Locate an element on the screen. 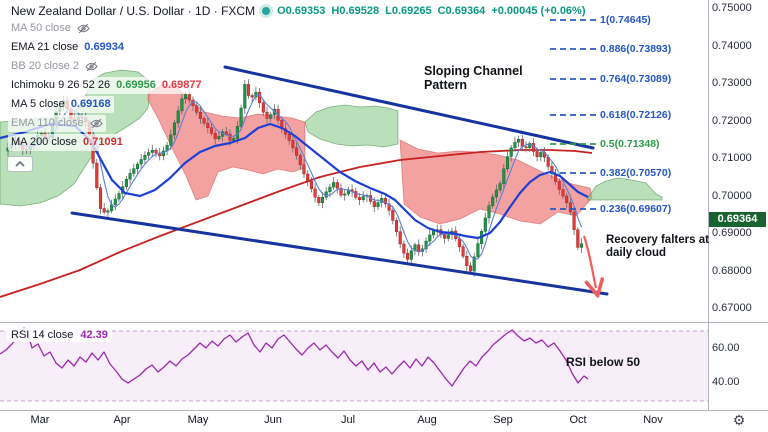 This screenshot has height=432, width=768. indicator-value: 0.69934 is located at coordinates (104, 47).